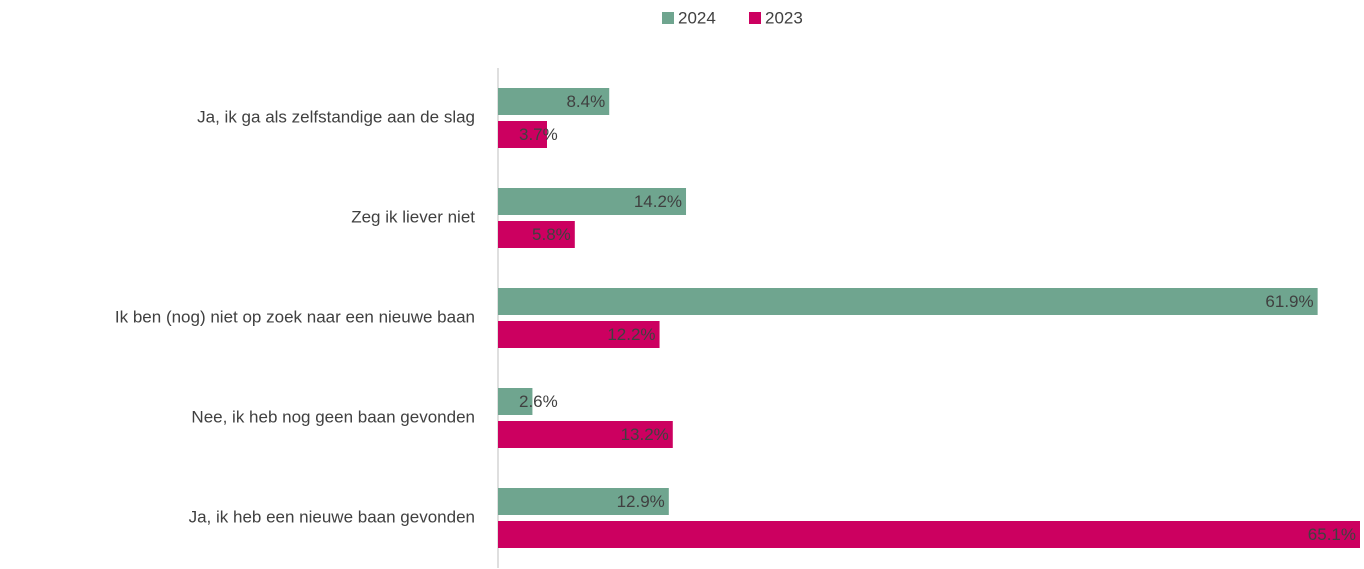  What do you see at coordinates (784, 17) in the screenshot?
I see `legend-label: 2023` at bounding box center [784, 17].